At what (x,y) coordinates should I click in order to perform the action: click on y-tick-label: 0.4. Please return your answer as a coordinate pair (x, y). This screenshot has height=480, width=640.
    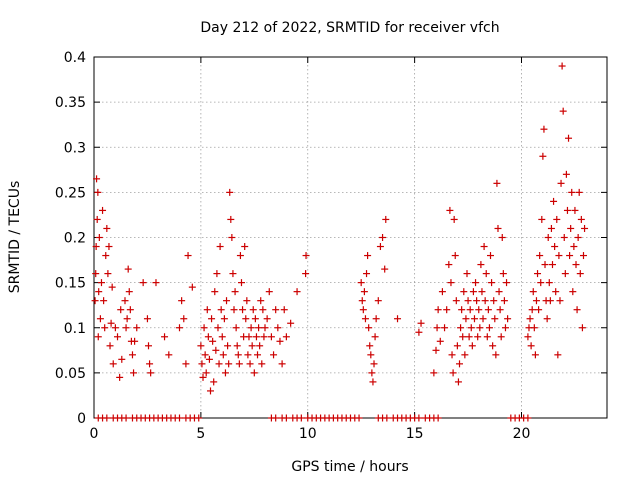
    Looking at the image, I should click on (75, 58).